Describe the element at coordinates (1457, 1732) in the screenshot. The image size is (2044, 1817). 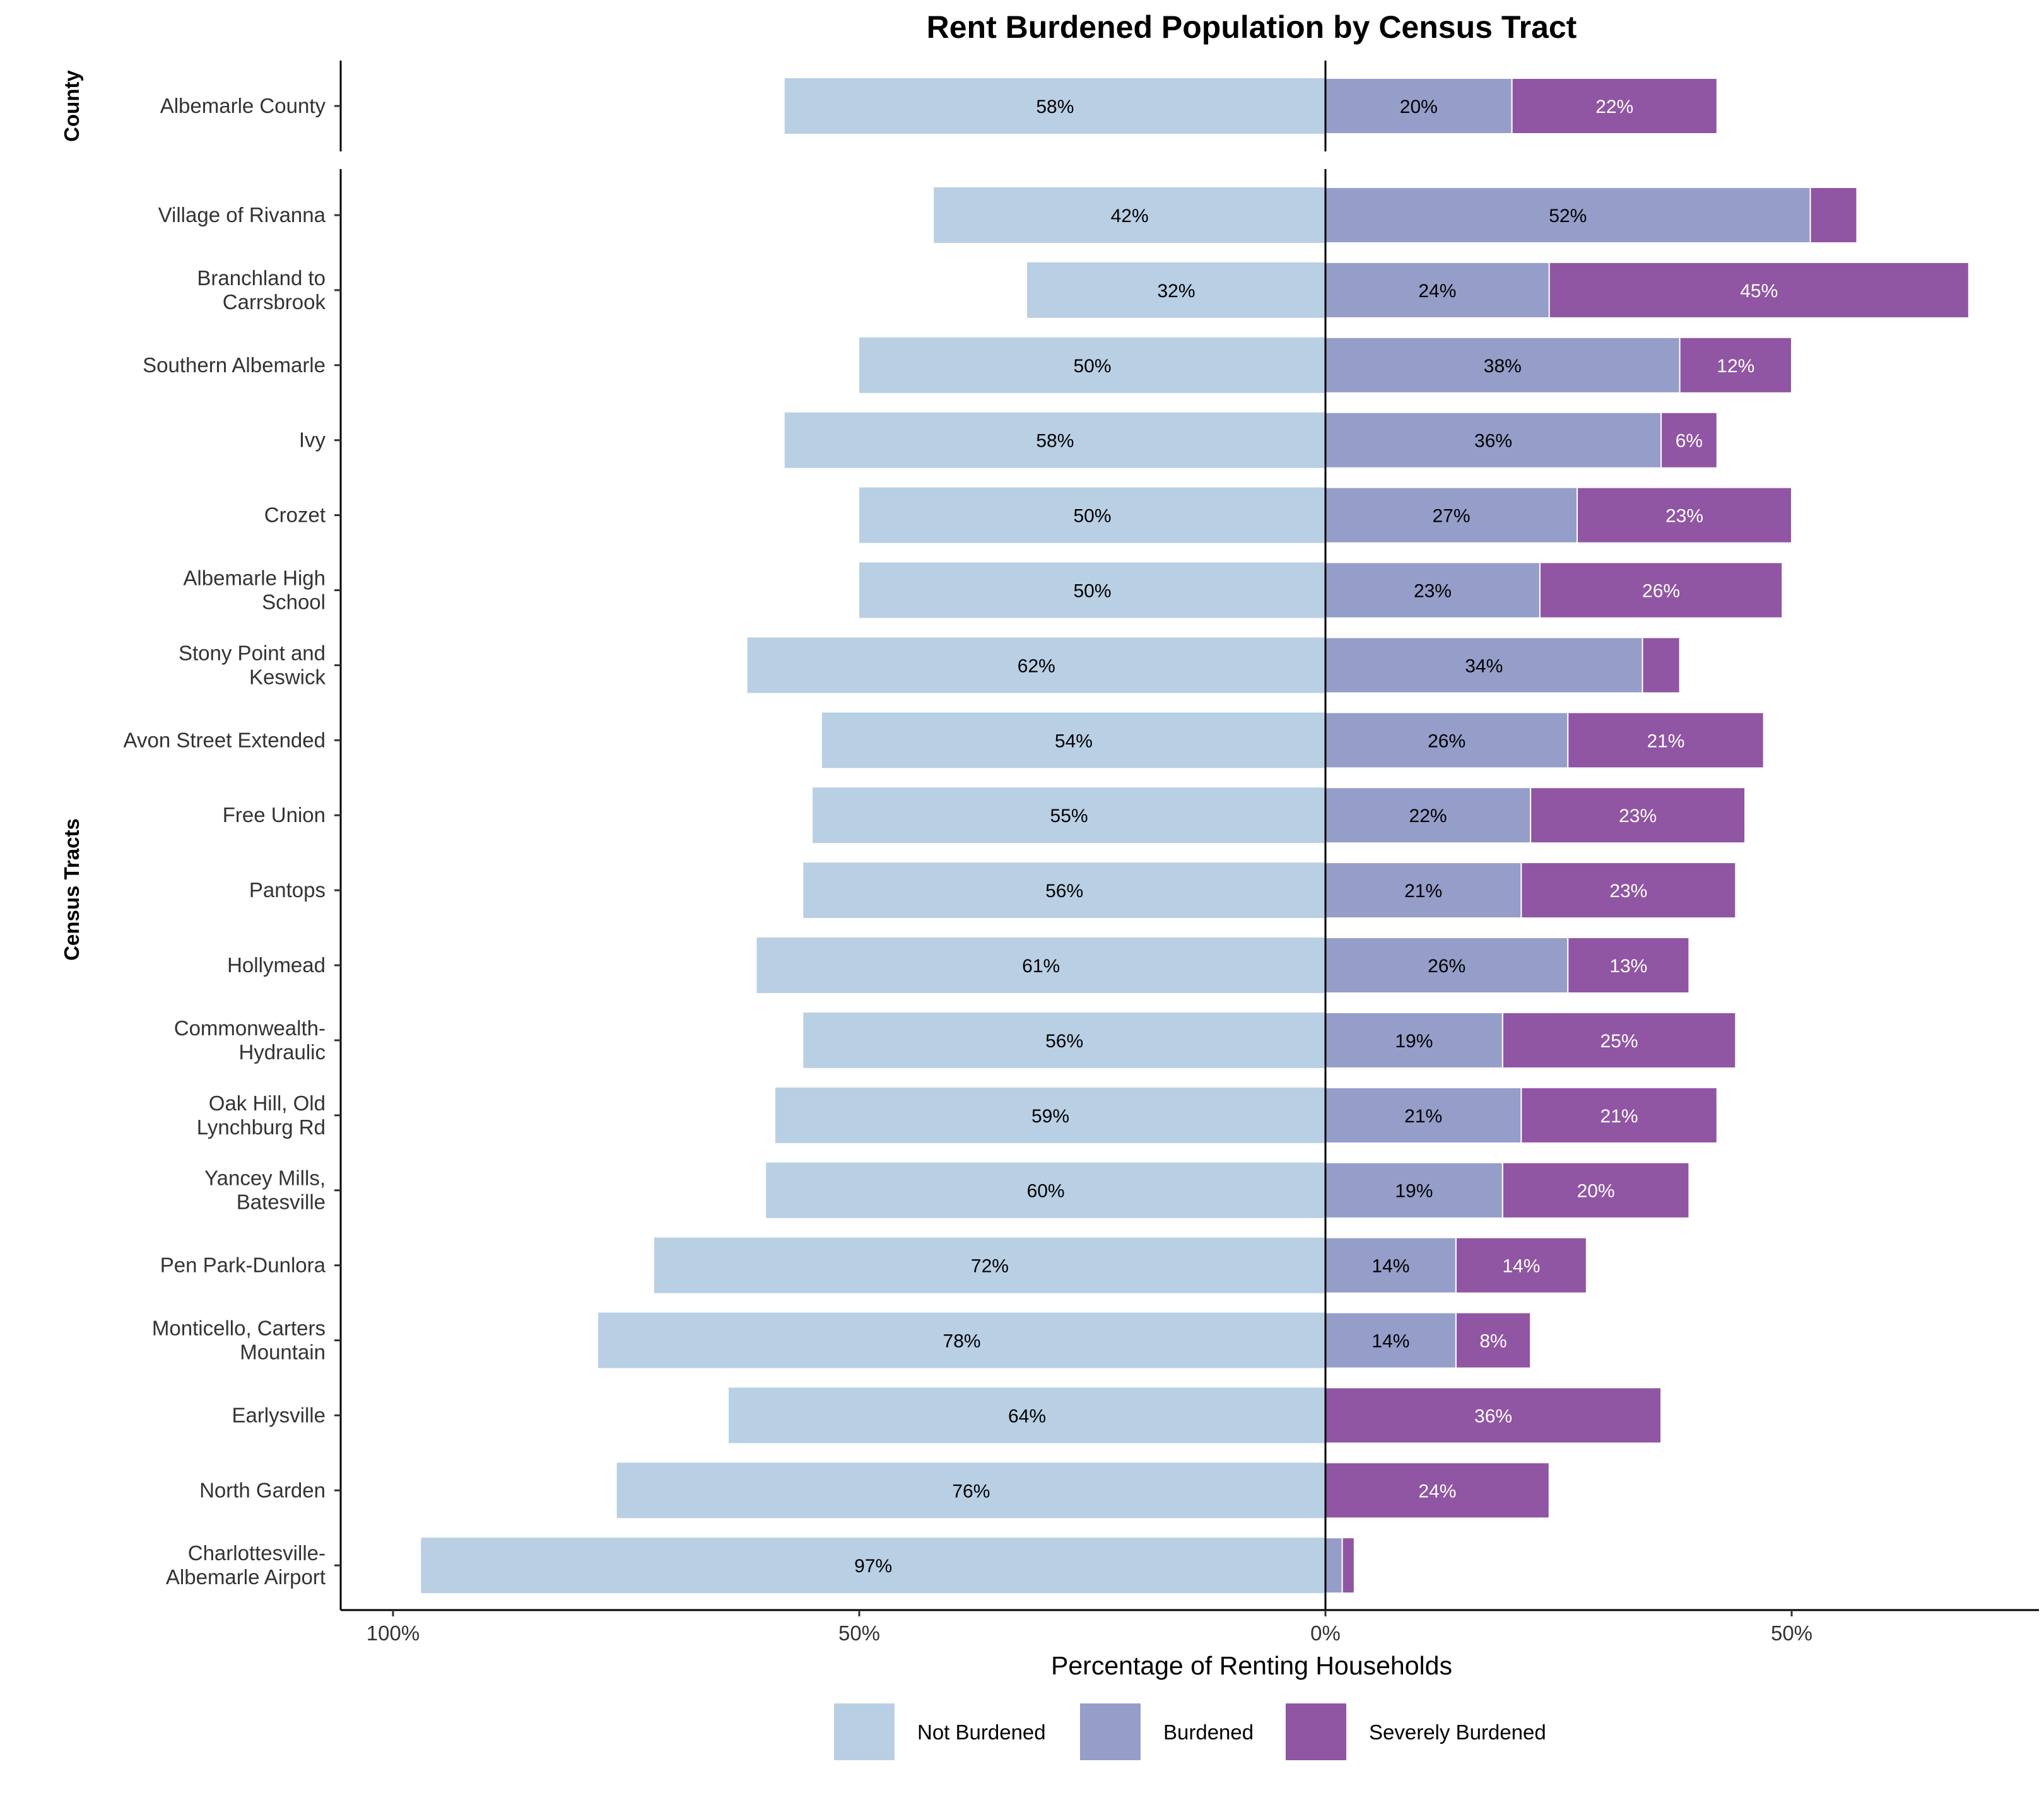
I see `legend-label: Severely Burdened` at that location.